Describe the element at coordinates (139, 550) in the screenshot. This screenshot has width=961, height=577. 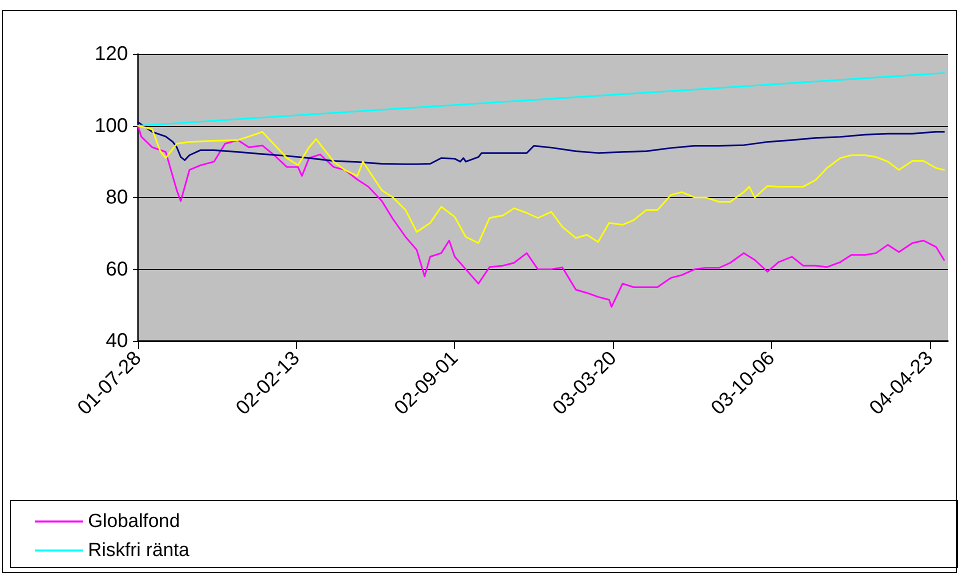
I see `legend-label: Riskfri ränta` at that location.